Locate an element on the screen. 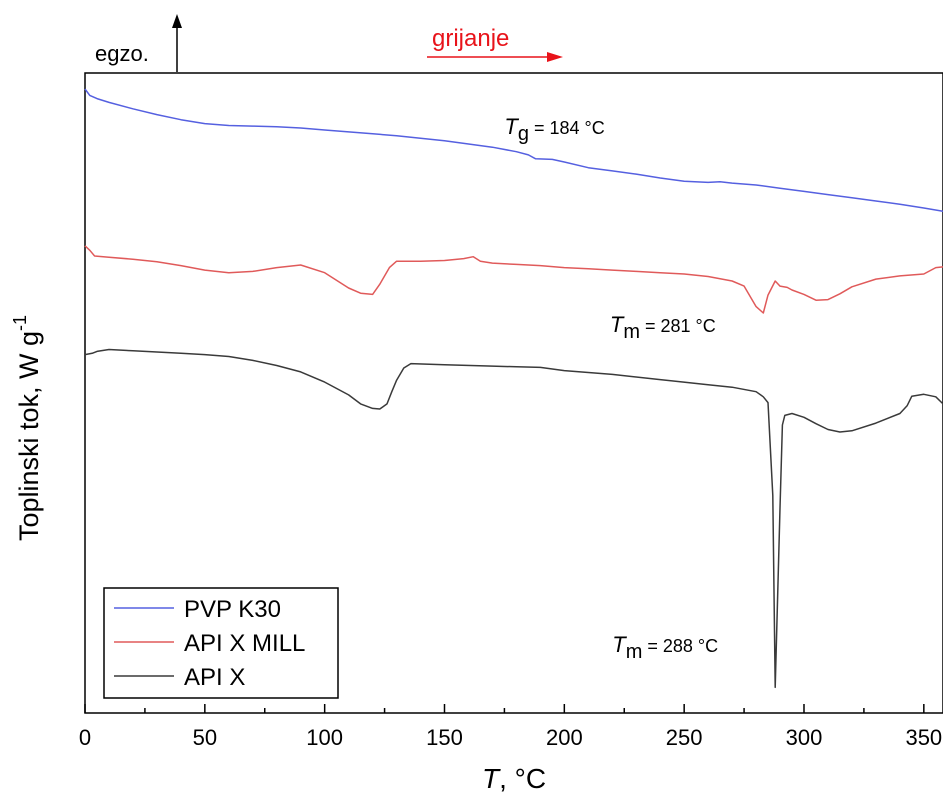 The height and width of the screenshot is (803, 943). x-tick-label: 200 is located at coordinates (564, 737).